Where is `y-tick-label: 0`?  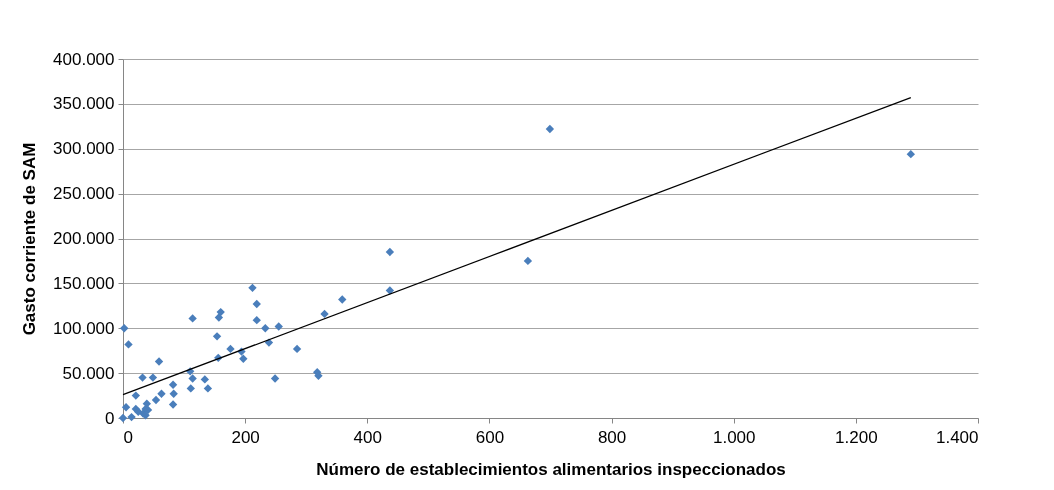
y-tick-label: 0 is located at coordinates (110, 418).